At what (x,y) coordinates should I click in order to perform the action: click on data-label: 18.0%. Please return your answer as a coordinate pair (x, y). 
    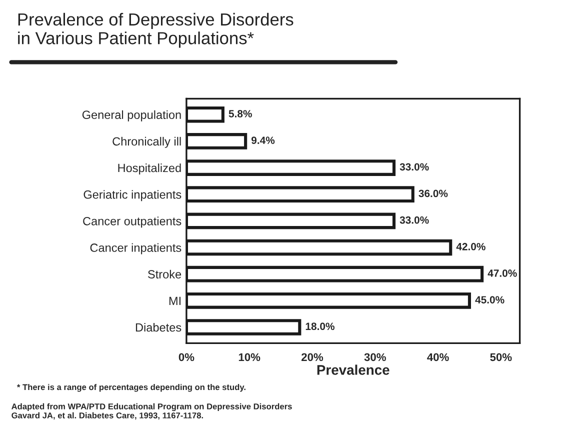
    Looking at the image, I should click on (320, 326).